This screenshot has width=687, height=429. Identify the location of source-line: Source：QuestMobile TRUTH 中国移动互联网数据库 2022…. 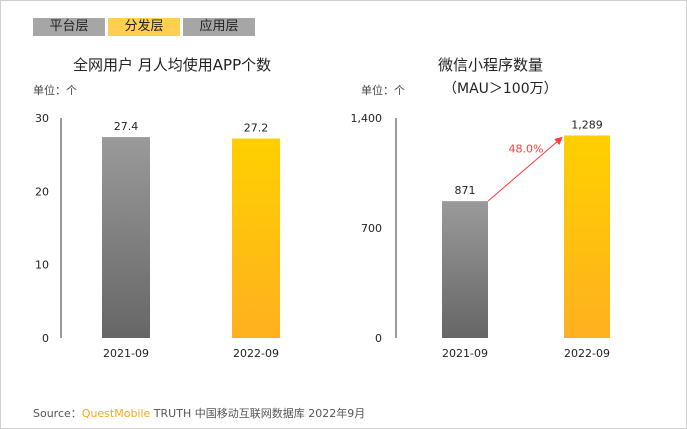
(199, 413).